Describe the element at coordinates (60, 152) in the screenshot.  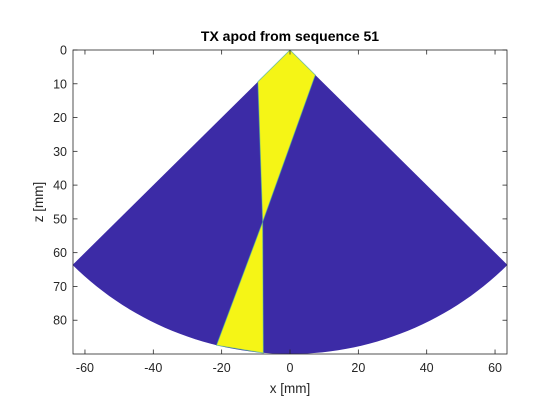
I see `y-tick-label: 30` at that location.